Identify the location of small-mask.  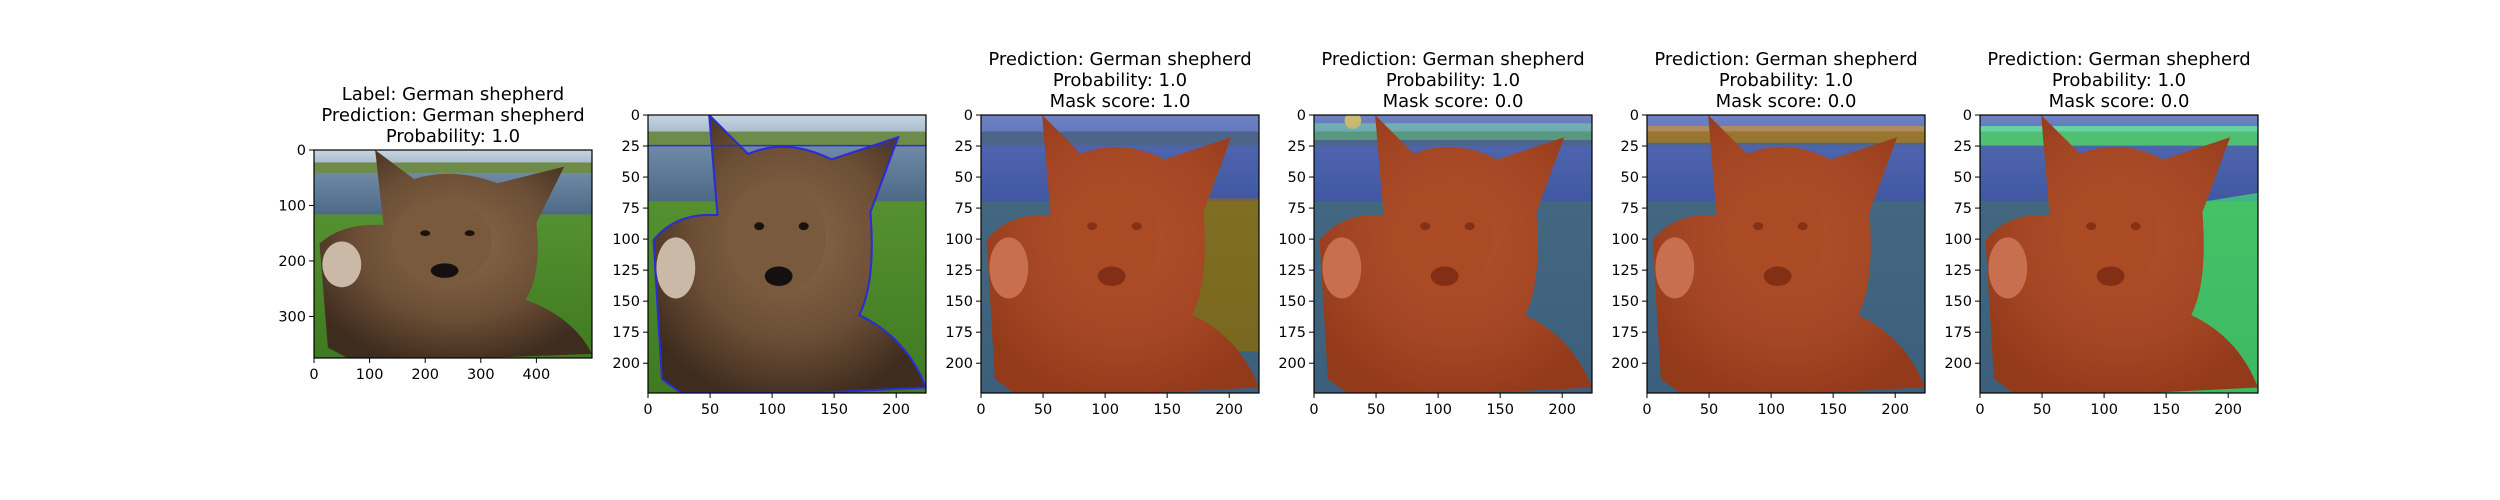
(1353, 122).